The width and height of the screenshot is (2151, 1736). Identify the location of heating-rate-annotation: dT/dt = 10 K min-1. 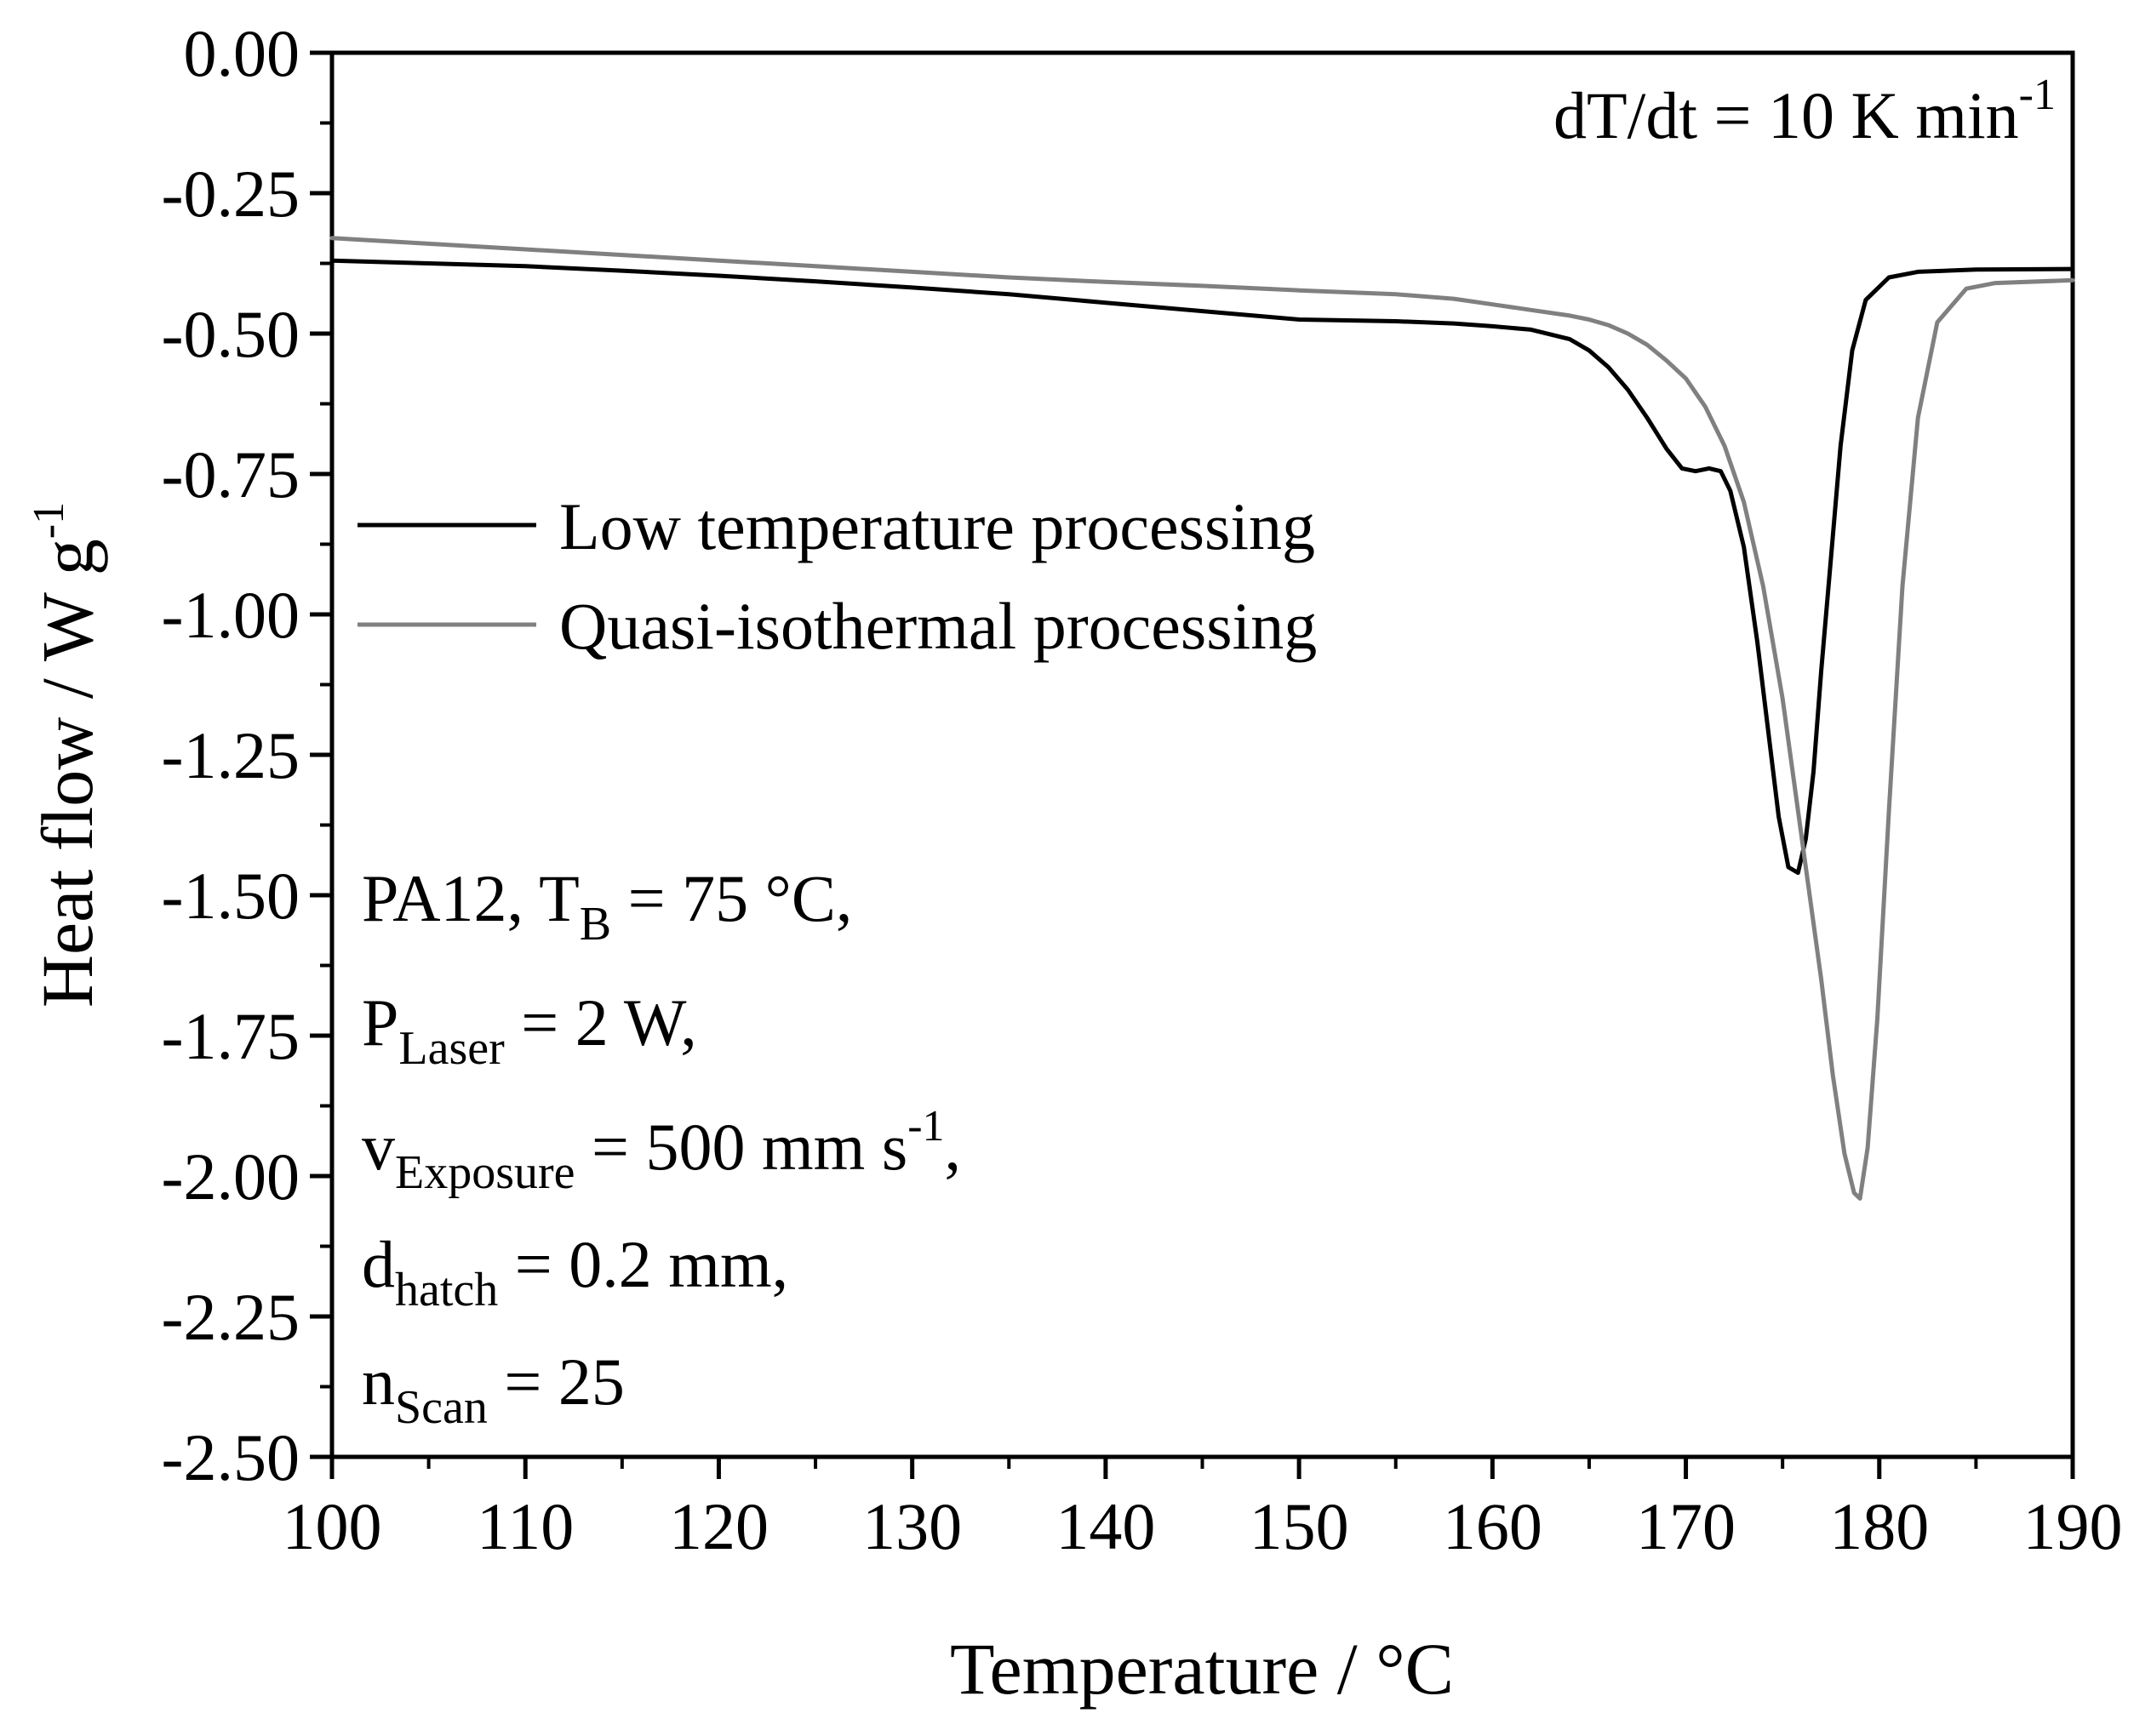
(1804, 111).